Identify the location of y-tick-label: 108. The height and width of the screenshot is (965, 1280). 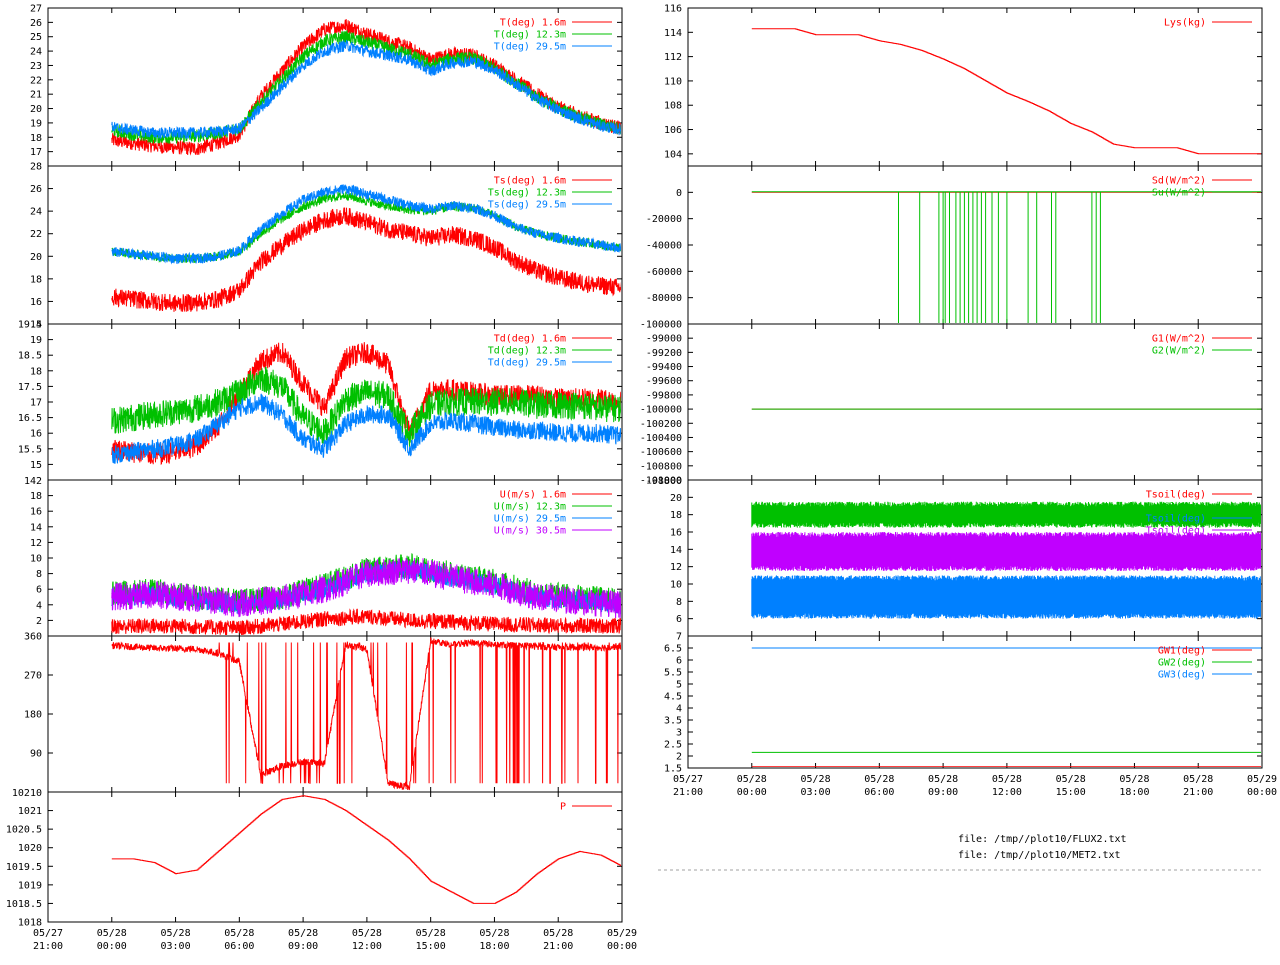
(673, 106).